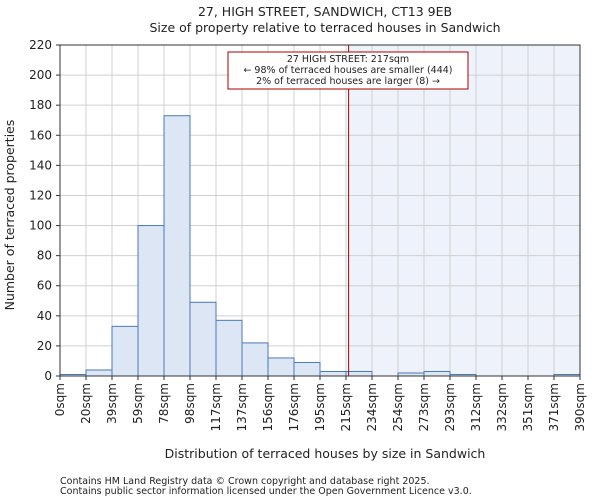 The image size is (600, 500). I want to click on x-tick-label: 234sqm, so click(372, 407).